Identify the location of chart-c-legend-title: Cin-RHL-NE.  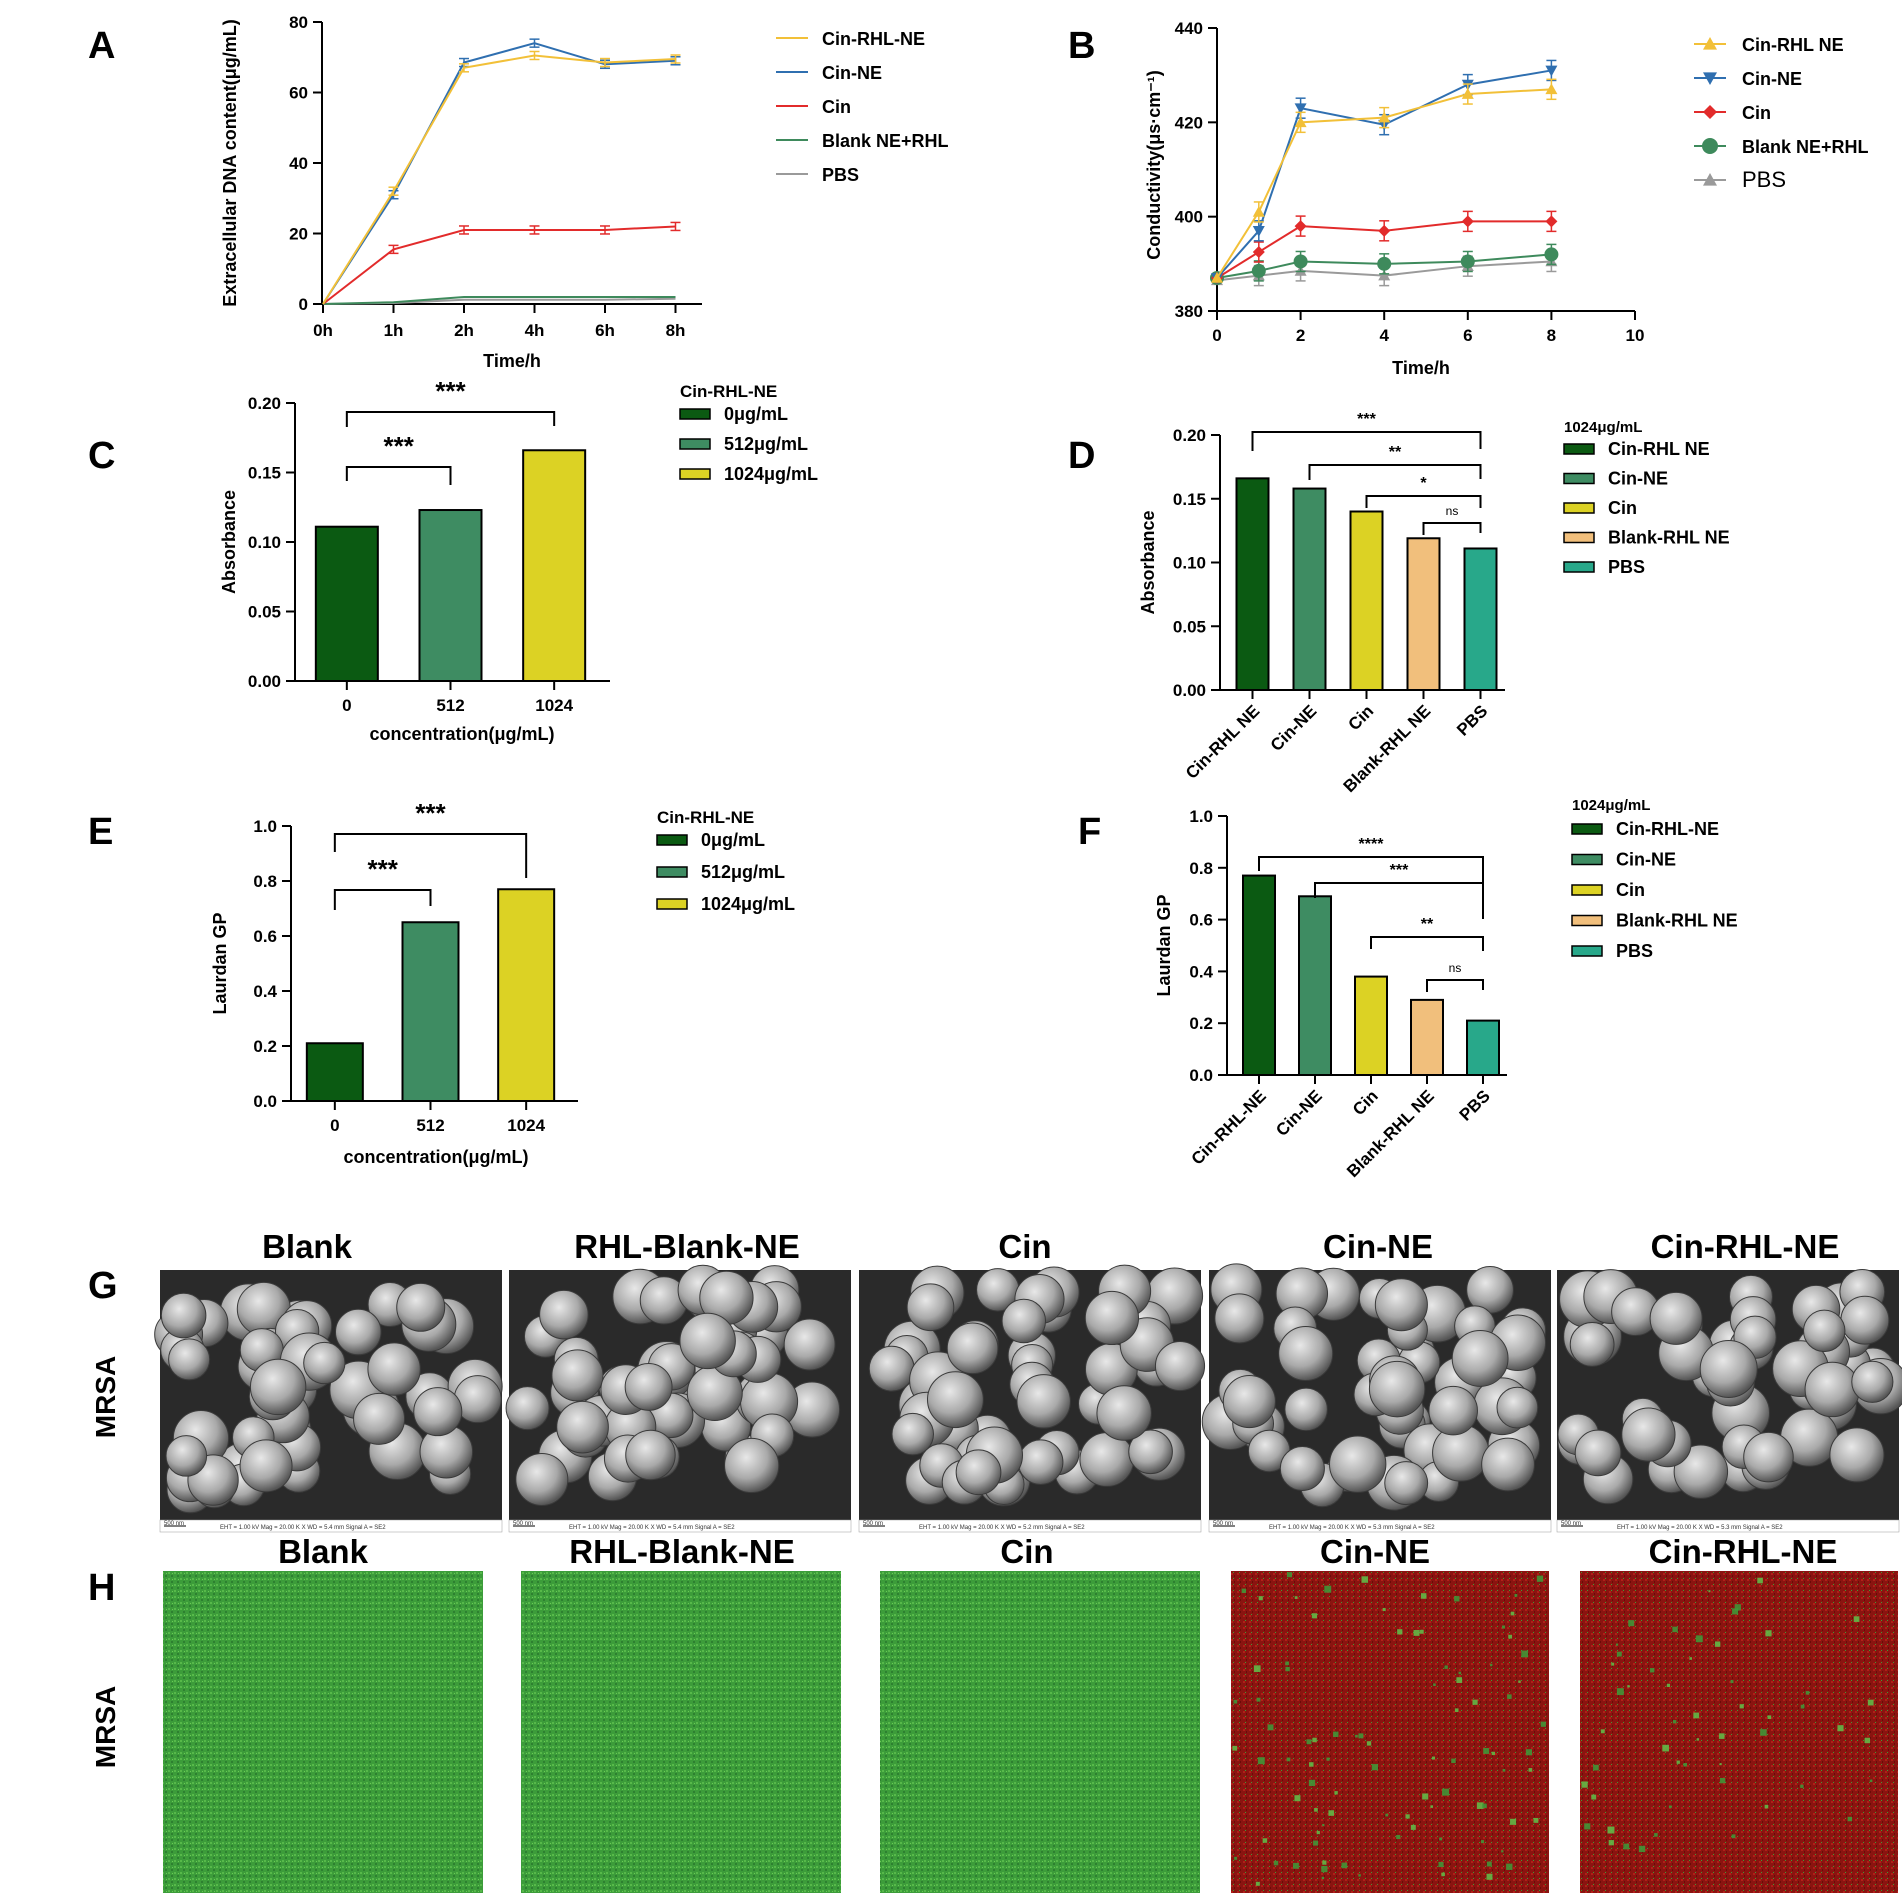
(728, 391).